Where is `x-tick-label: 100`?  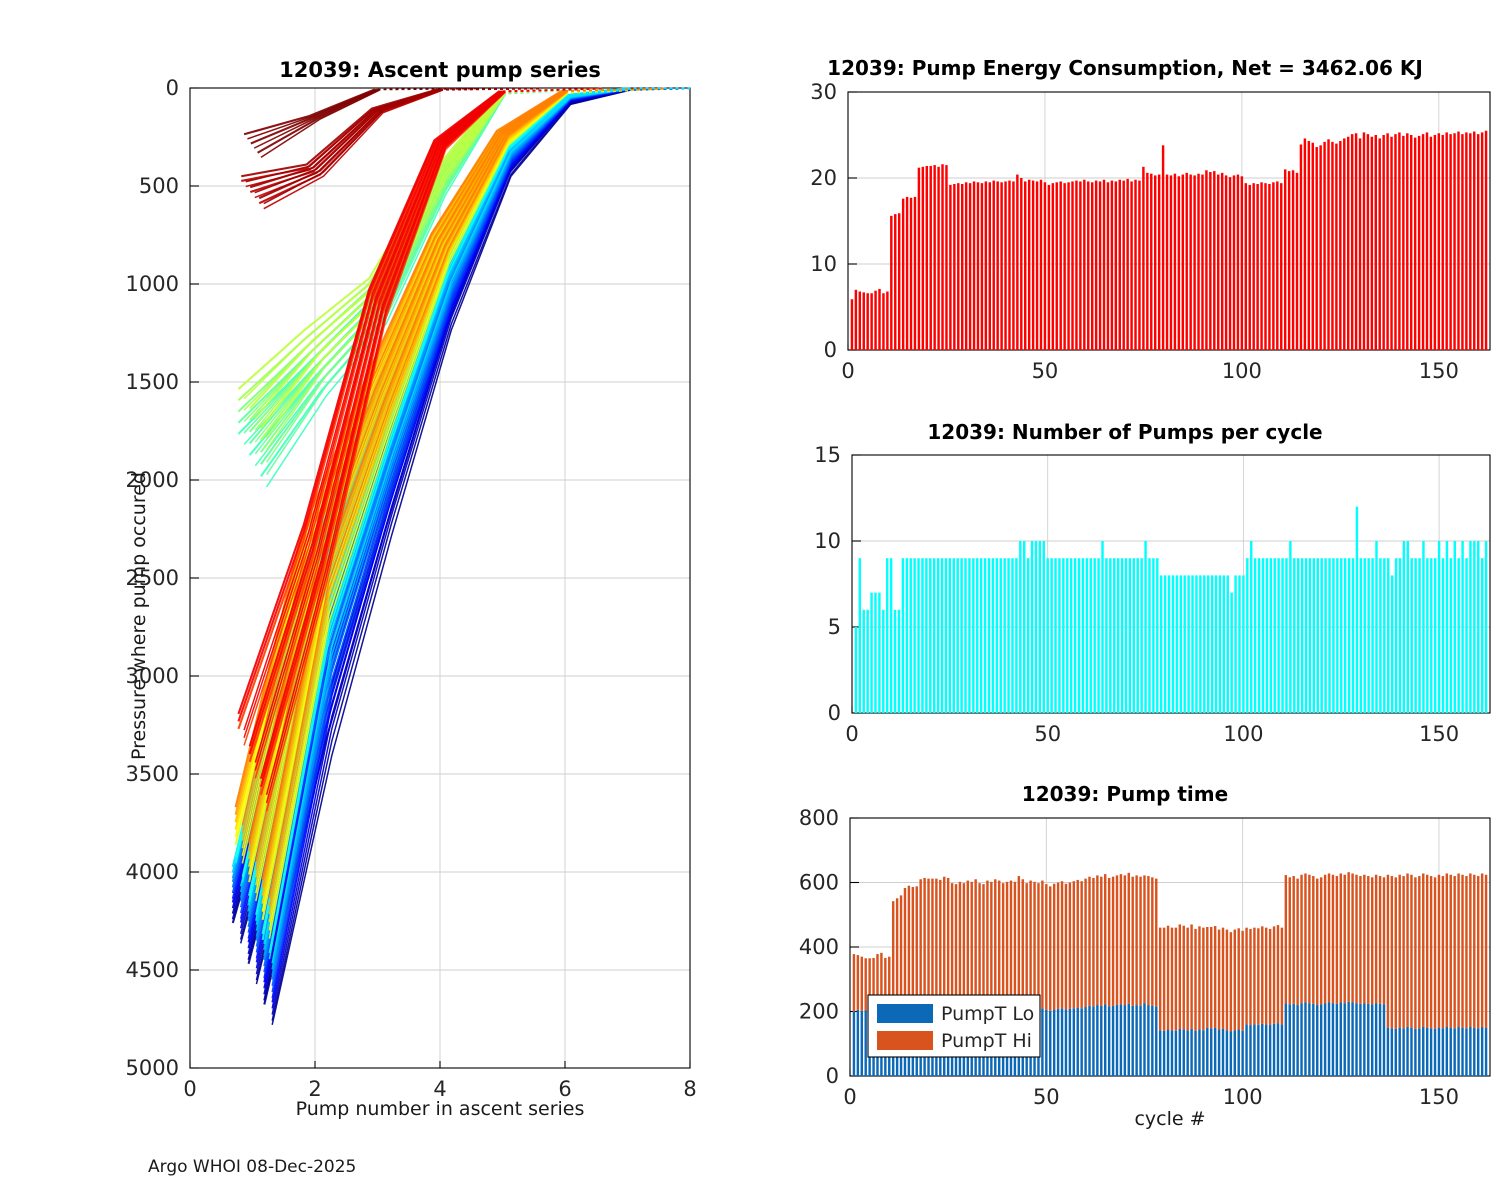
x-tick-label: 100 is located at coordinates (1242, 371).